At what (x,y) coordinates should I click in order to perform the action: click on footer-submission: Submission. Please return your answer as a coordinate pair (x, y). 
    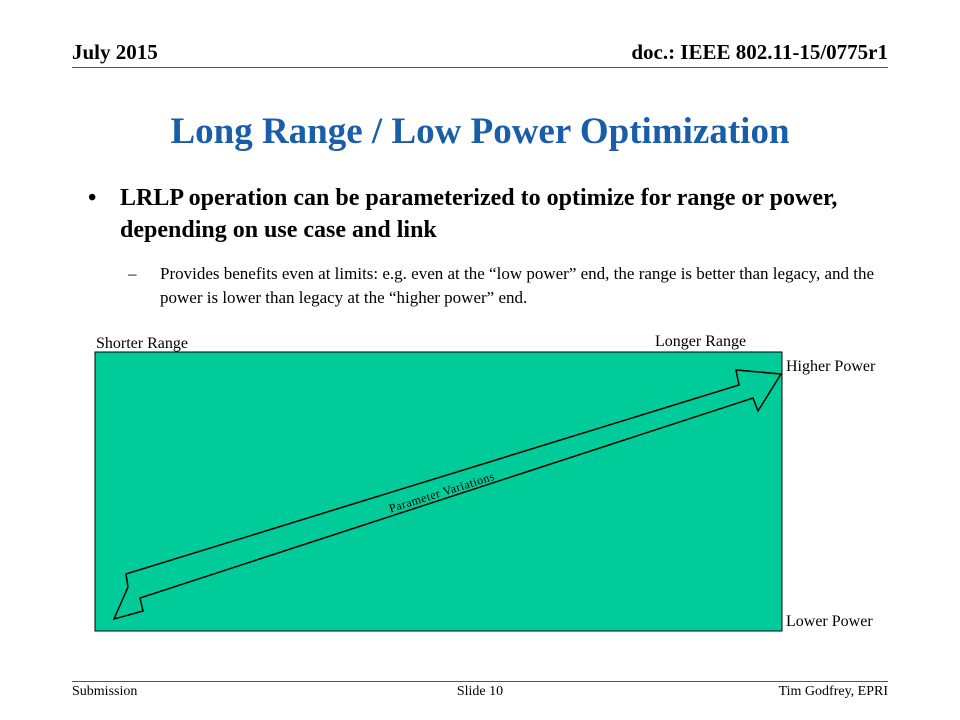
    Looking at the image, I should click on (105, 691).